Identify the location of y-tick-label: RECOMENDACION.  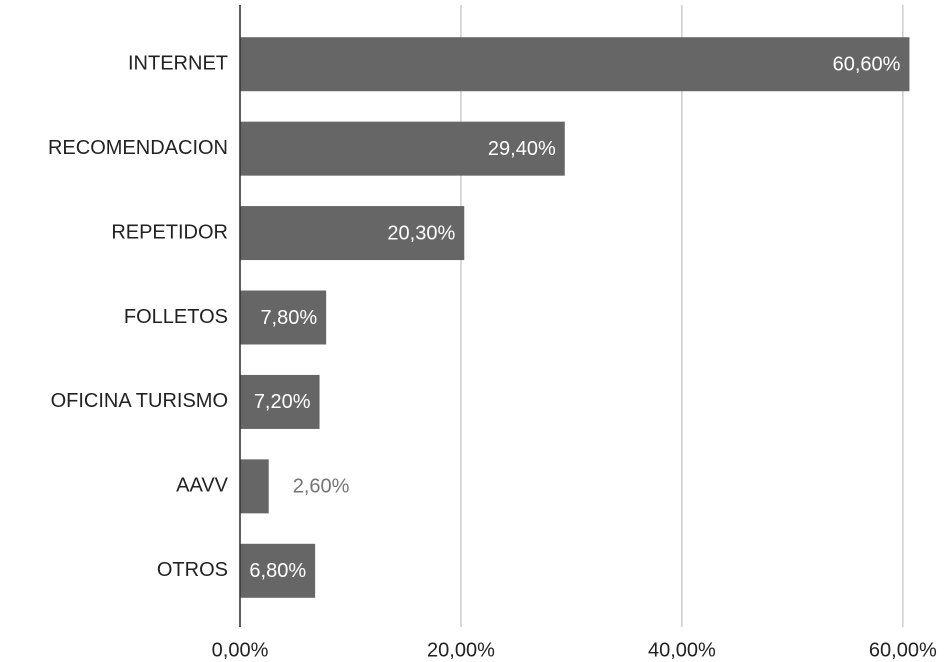
(138, 148).